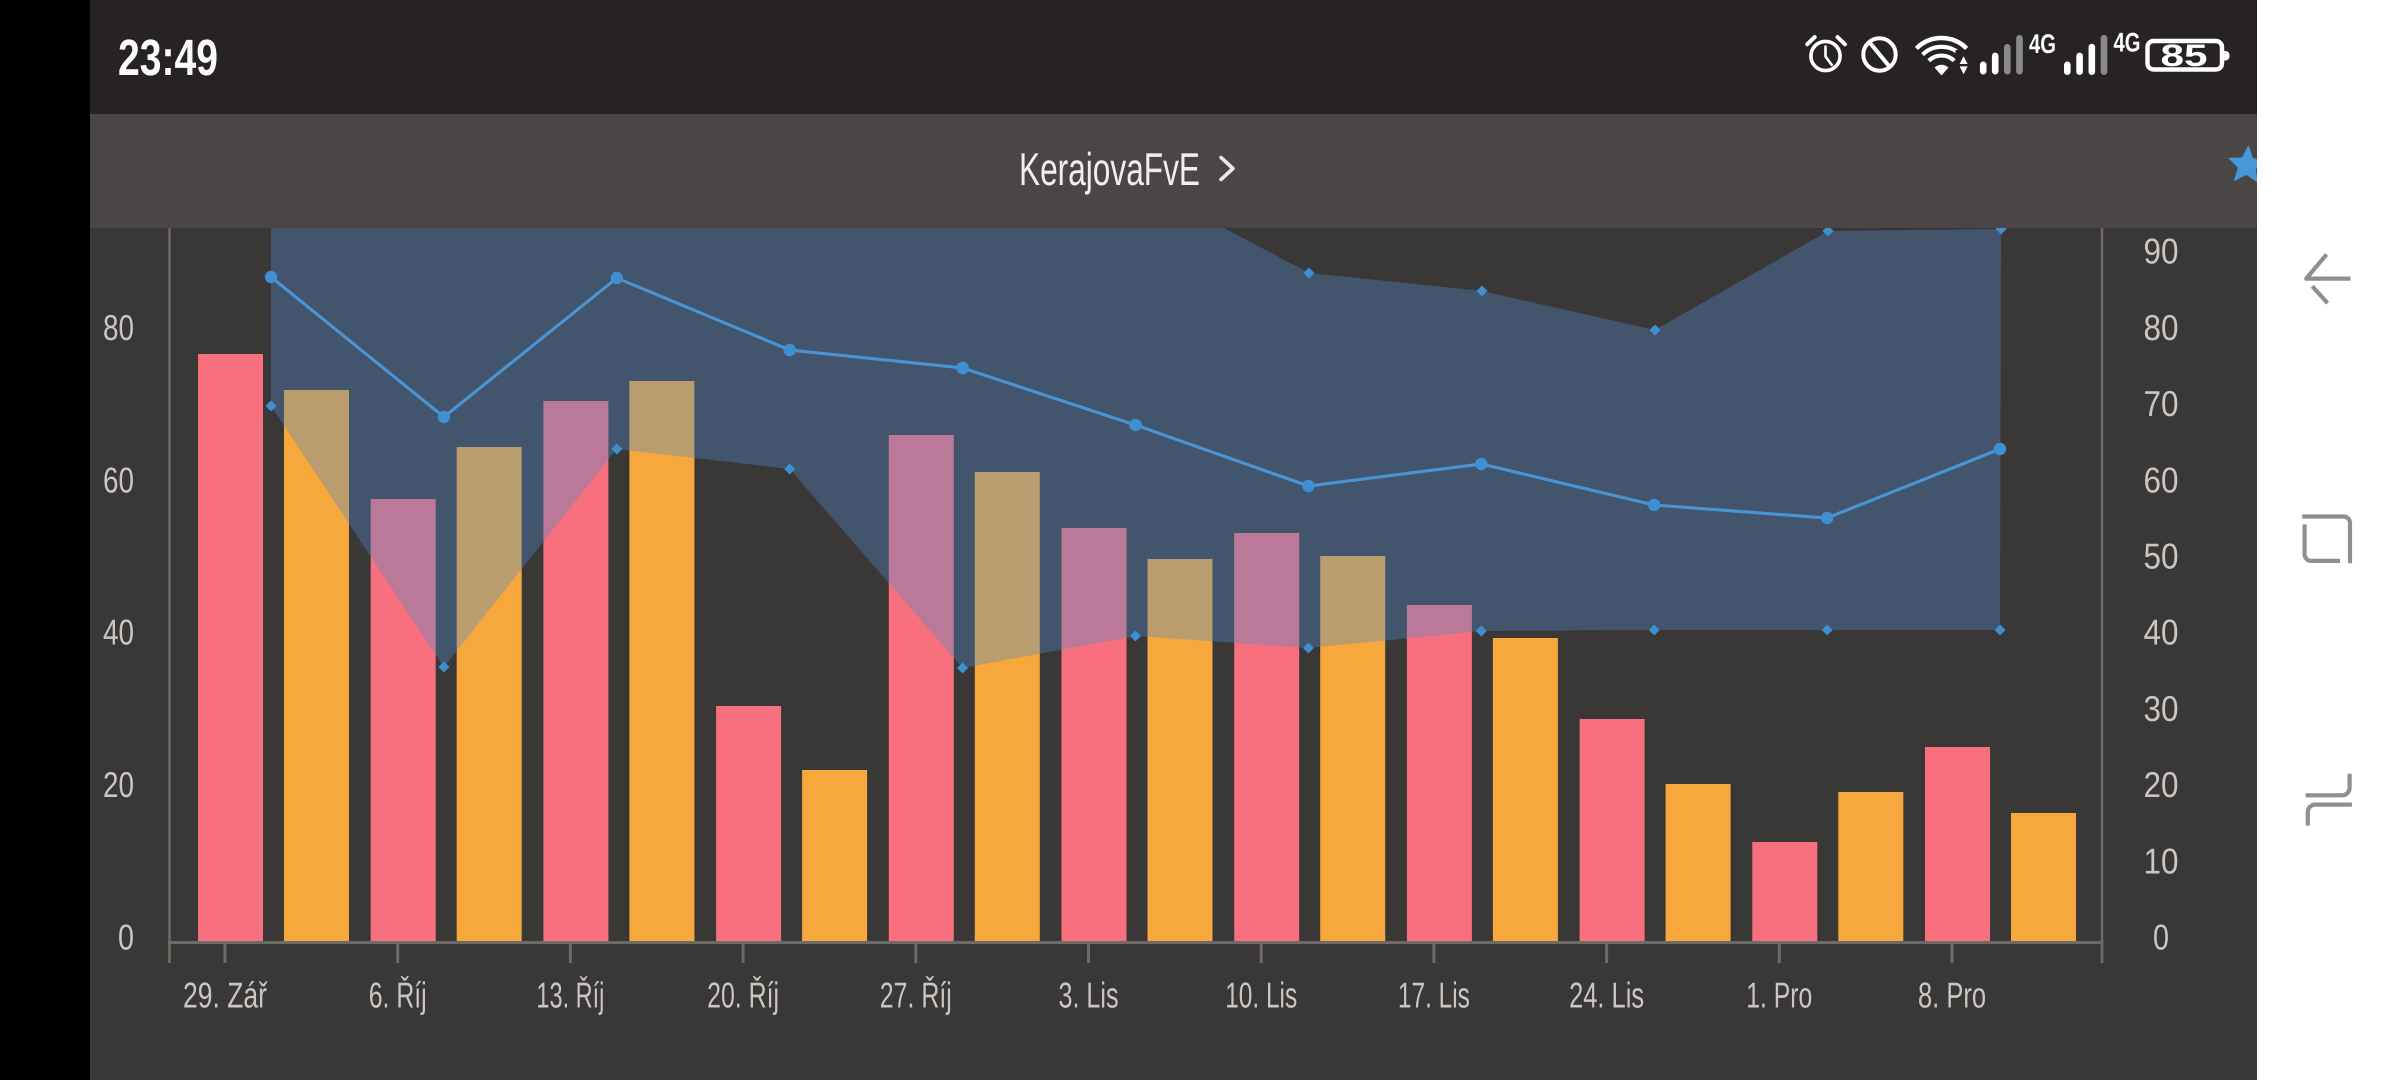 This screenshot has width=2400, height=1085. I want to click on svg-text: 85, so click(2184, 55).